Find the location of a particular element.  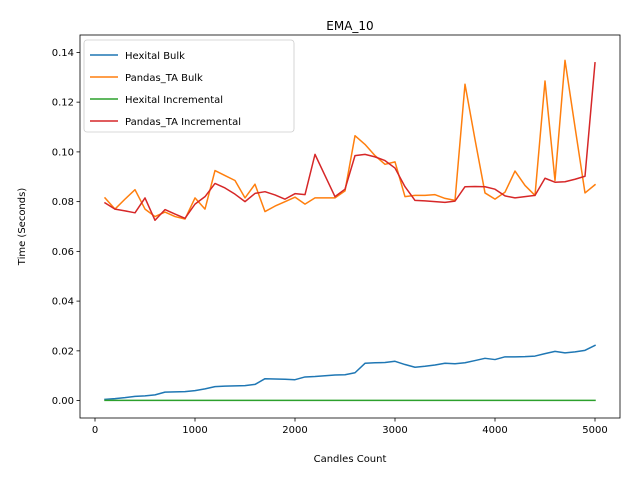

y-tick-label: 0.08 is located at coordinates (63, 202).